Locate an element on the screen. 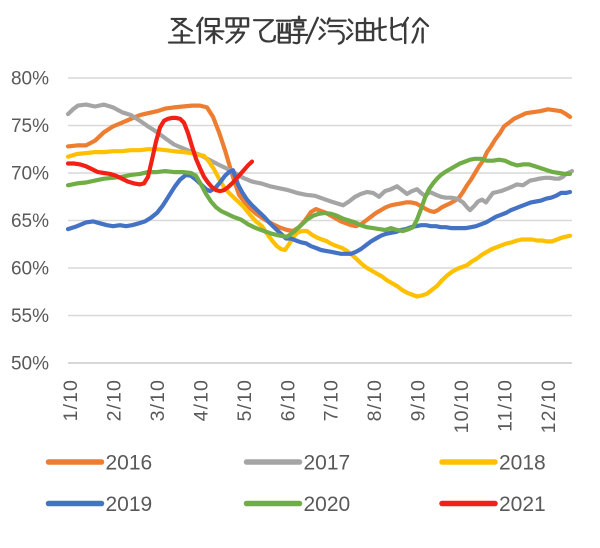 This screenshot has height=548, width=600. svg-text: 9/10 is located at coordinates (419, 400).